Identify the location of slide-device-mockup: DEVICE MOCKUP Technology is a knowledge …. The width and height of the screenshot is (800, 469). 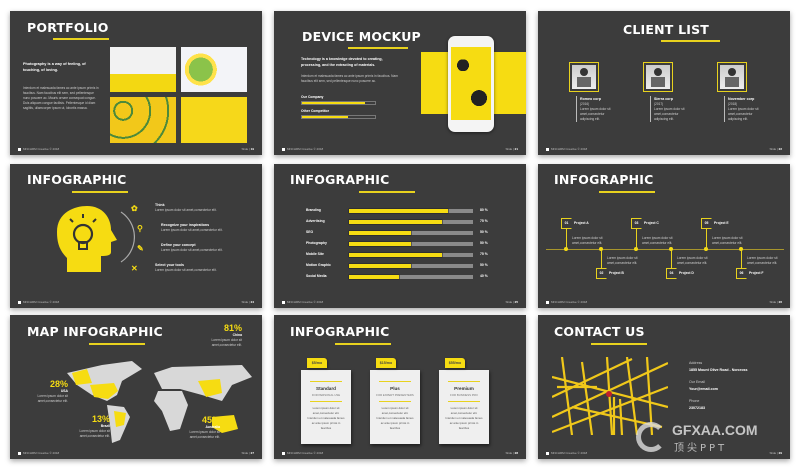
(400, 83).